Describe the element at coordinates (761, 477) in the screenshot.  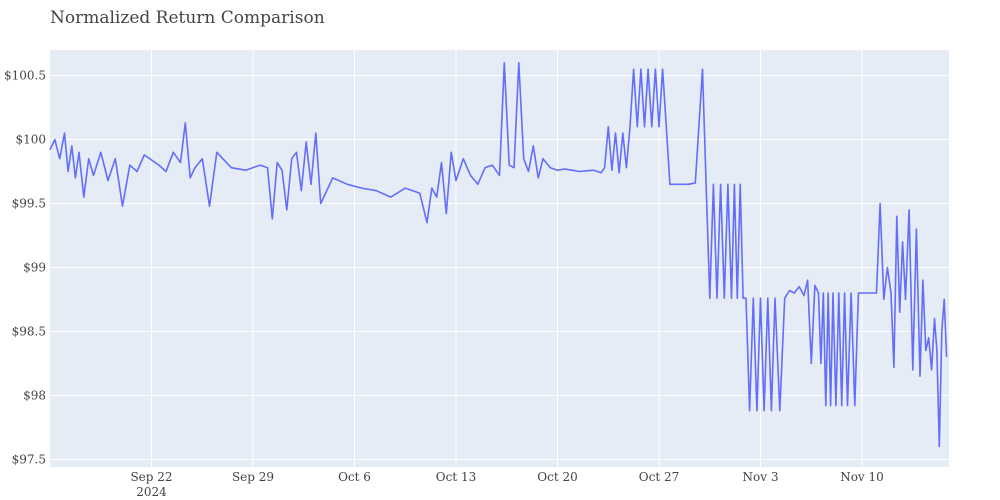
I see `x-tick-label: Nov 3` at that location.